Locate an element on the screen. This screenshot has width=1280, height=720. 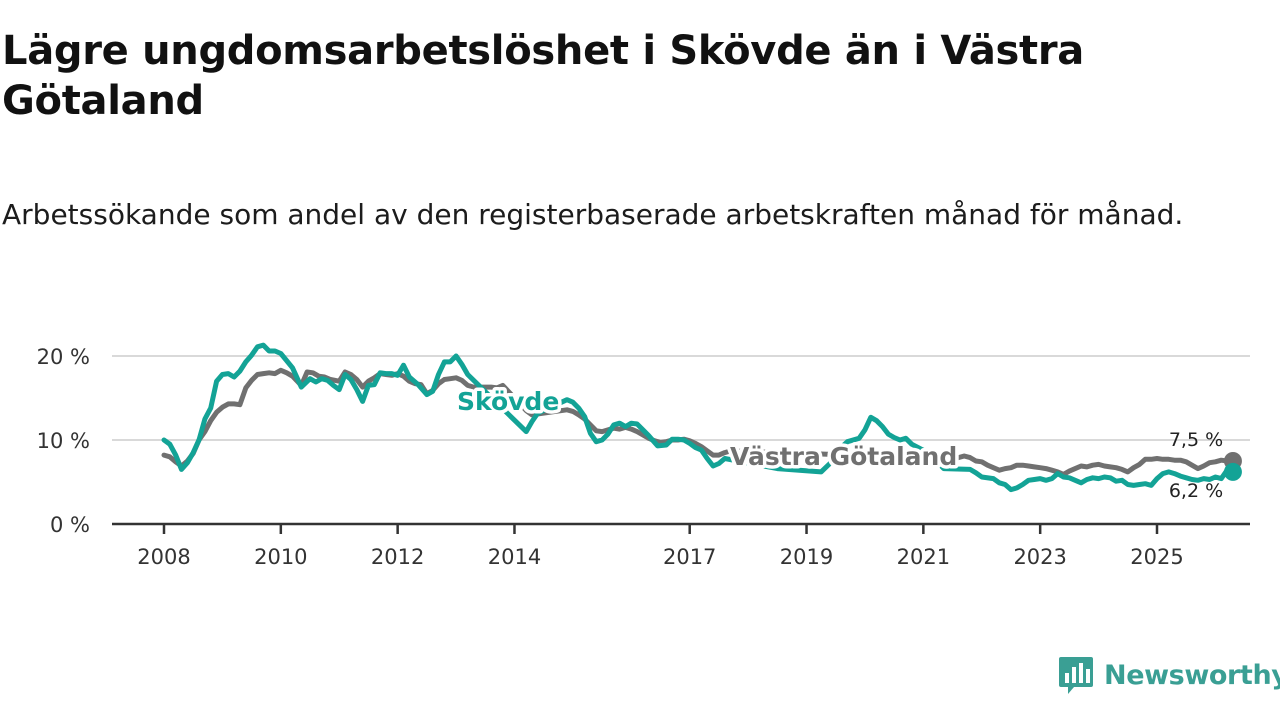
x-tick-label: 2025 is located at coordinates (1156, 557).